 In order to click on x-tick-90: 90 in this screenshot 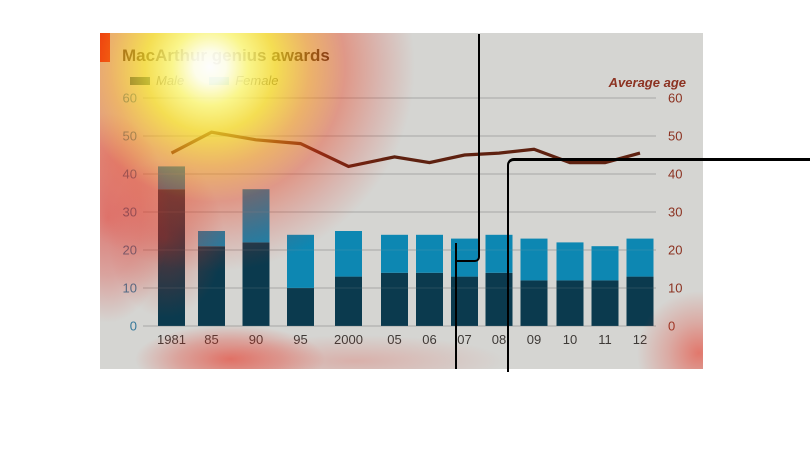, I will do `click(256, 339)`.